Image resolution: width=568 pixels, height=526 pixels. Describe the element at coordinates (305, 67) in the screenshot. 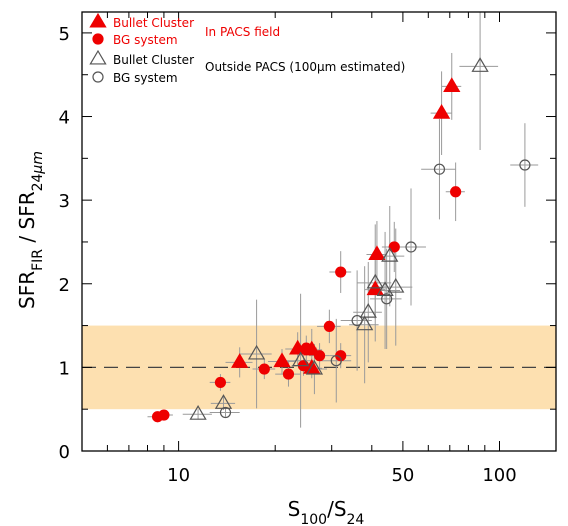

I see `legend-group-label: Outside PACS (100μm estimated)` at that location.